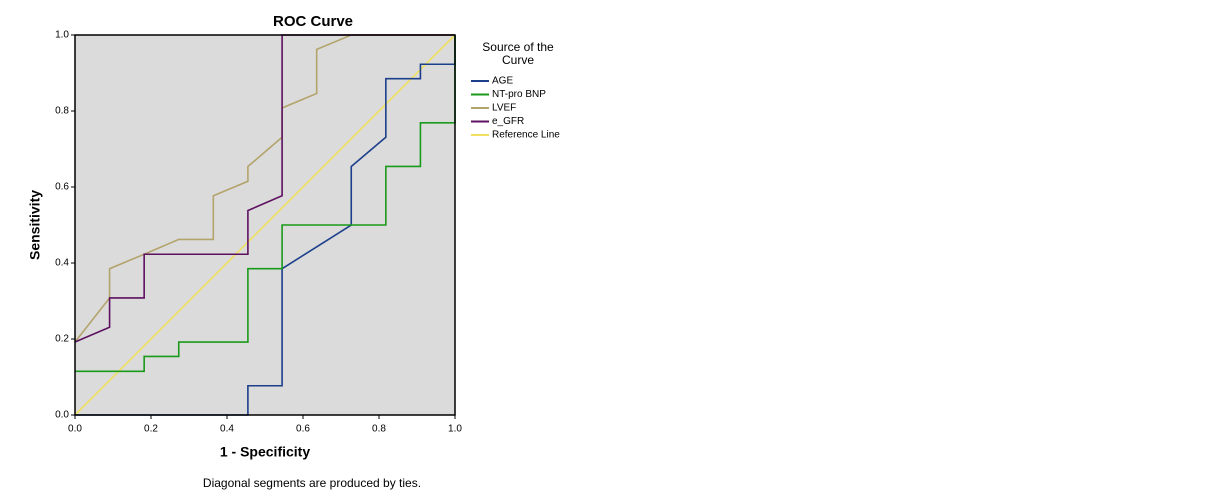 The image size is (1215, 501). What do you see at coordinates (62, 263) in the screenshot?
I see `y-tick-label: 0.4` at bounding box center [62, 263].